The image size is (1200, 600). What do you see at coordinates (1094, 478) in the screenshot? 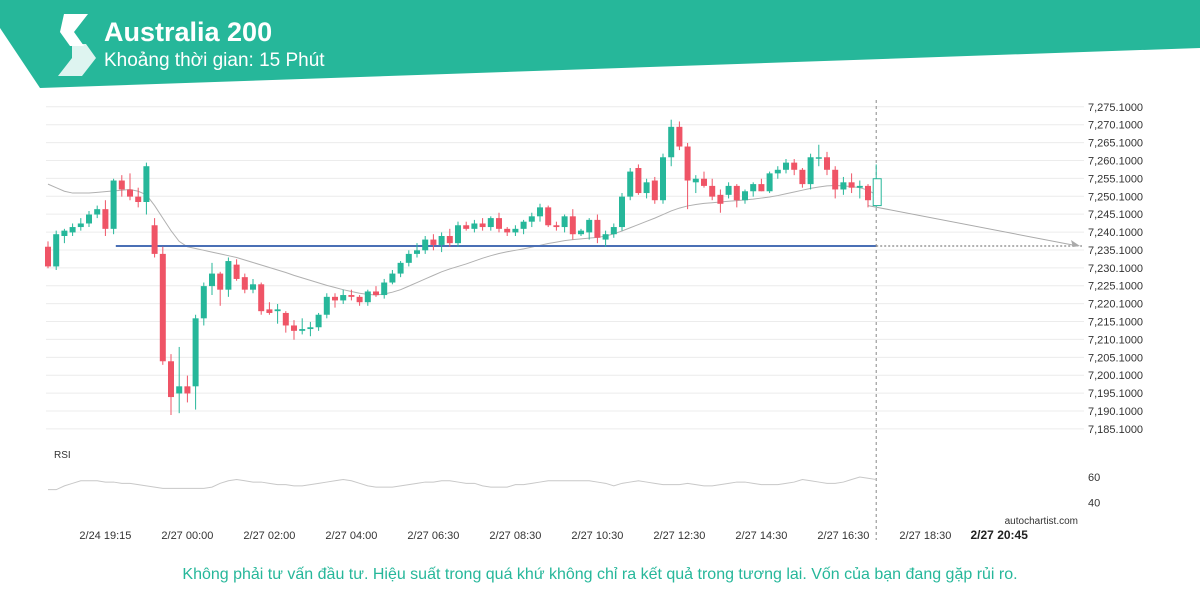
I see `rsi-tick-label: 60` at bounding box center [1094, 478].